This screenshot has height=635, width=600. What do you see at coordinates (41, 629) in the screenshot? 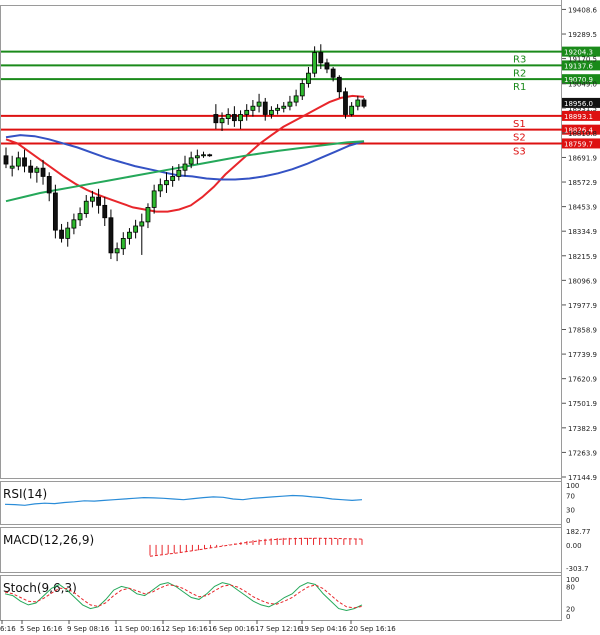
I see `time-tick-label: 5 Sep 16:16` at bounding box center [41, 629].